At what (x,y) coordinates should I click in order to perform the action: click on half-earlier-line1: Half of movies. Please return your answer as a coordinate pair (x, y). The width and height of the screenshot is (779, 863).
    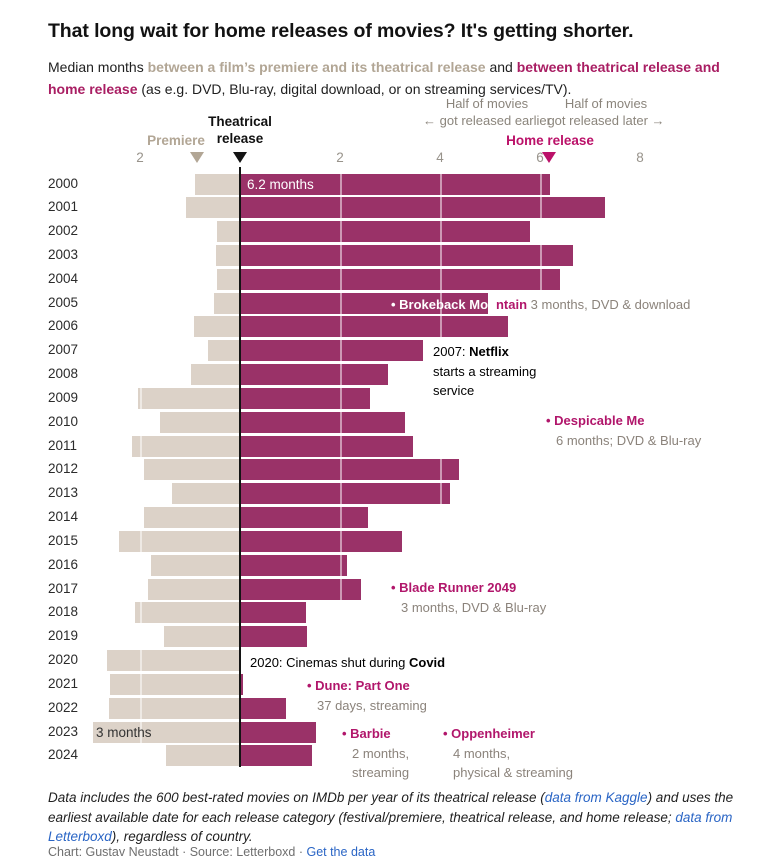
    Looking at the image, I should click on (487, 103).